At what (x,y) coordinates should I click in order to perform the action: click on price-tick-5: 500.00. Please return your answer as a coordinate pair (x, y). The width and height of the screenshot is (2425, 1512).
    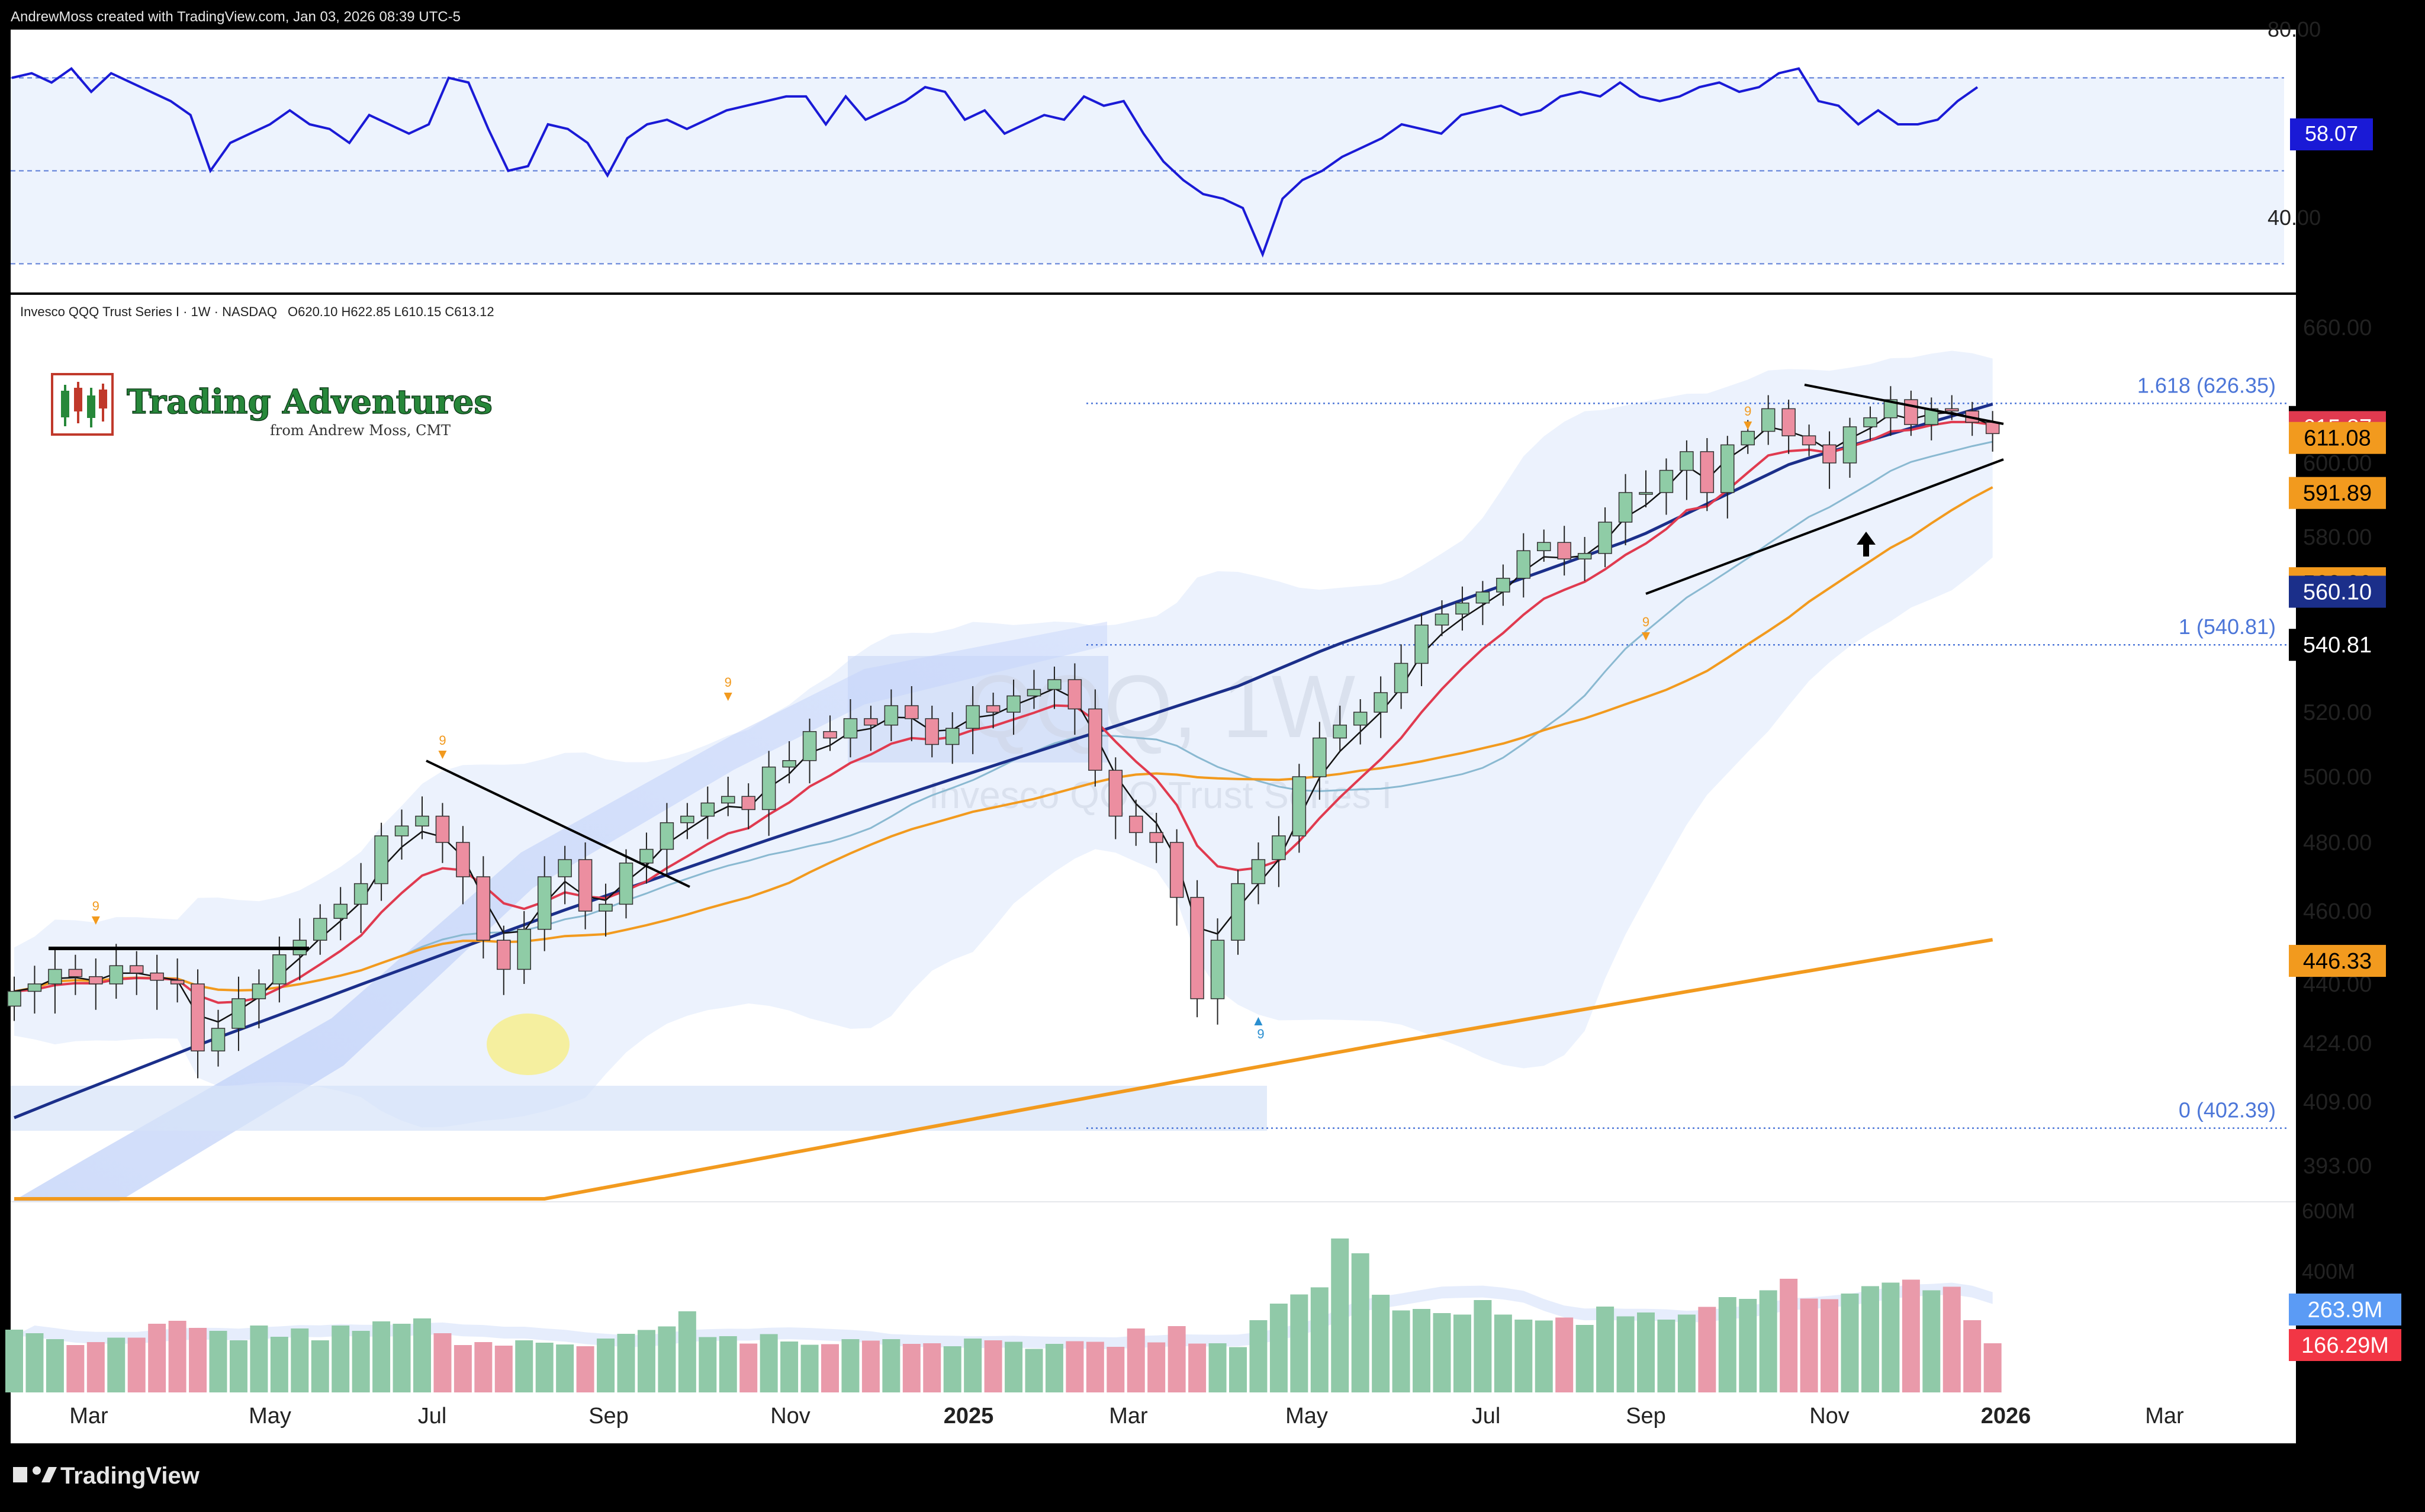
    Looking at the image, I should click on (2337, 777).